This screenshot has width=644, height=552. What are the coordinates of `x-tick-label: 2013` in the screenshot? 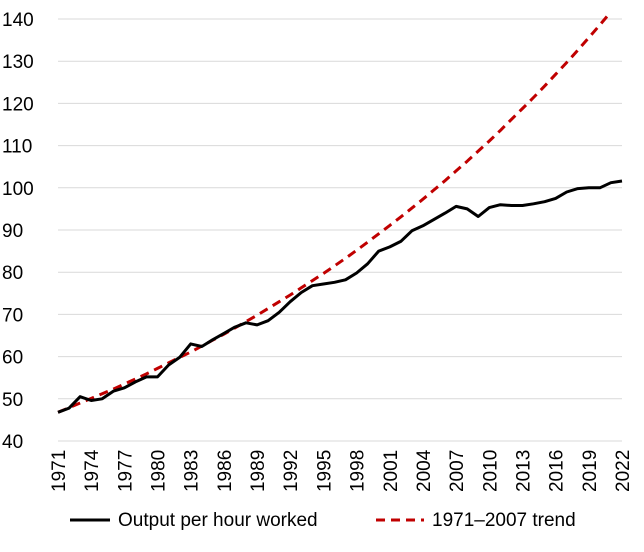 It's located at (523, 471).